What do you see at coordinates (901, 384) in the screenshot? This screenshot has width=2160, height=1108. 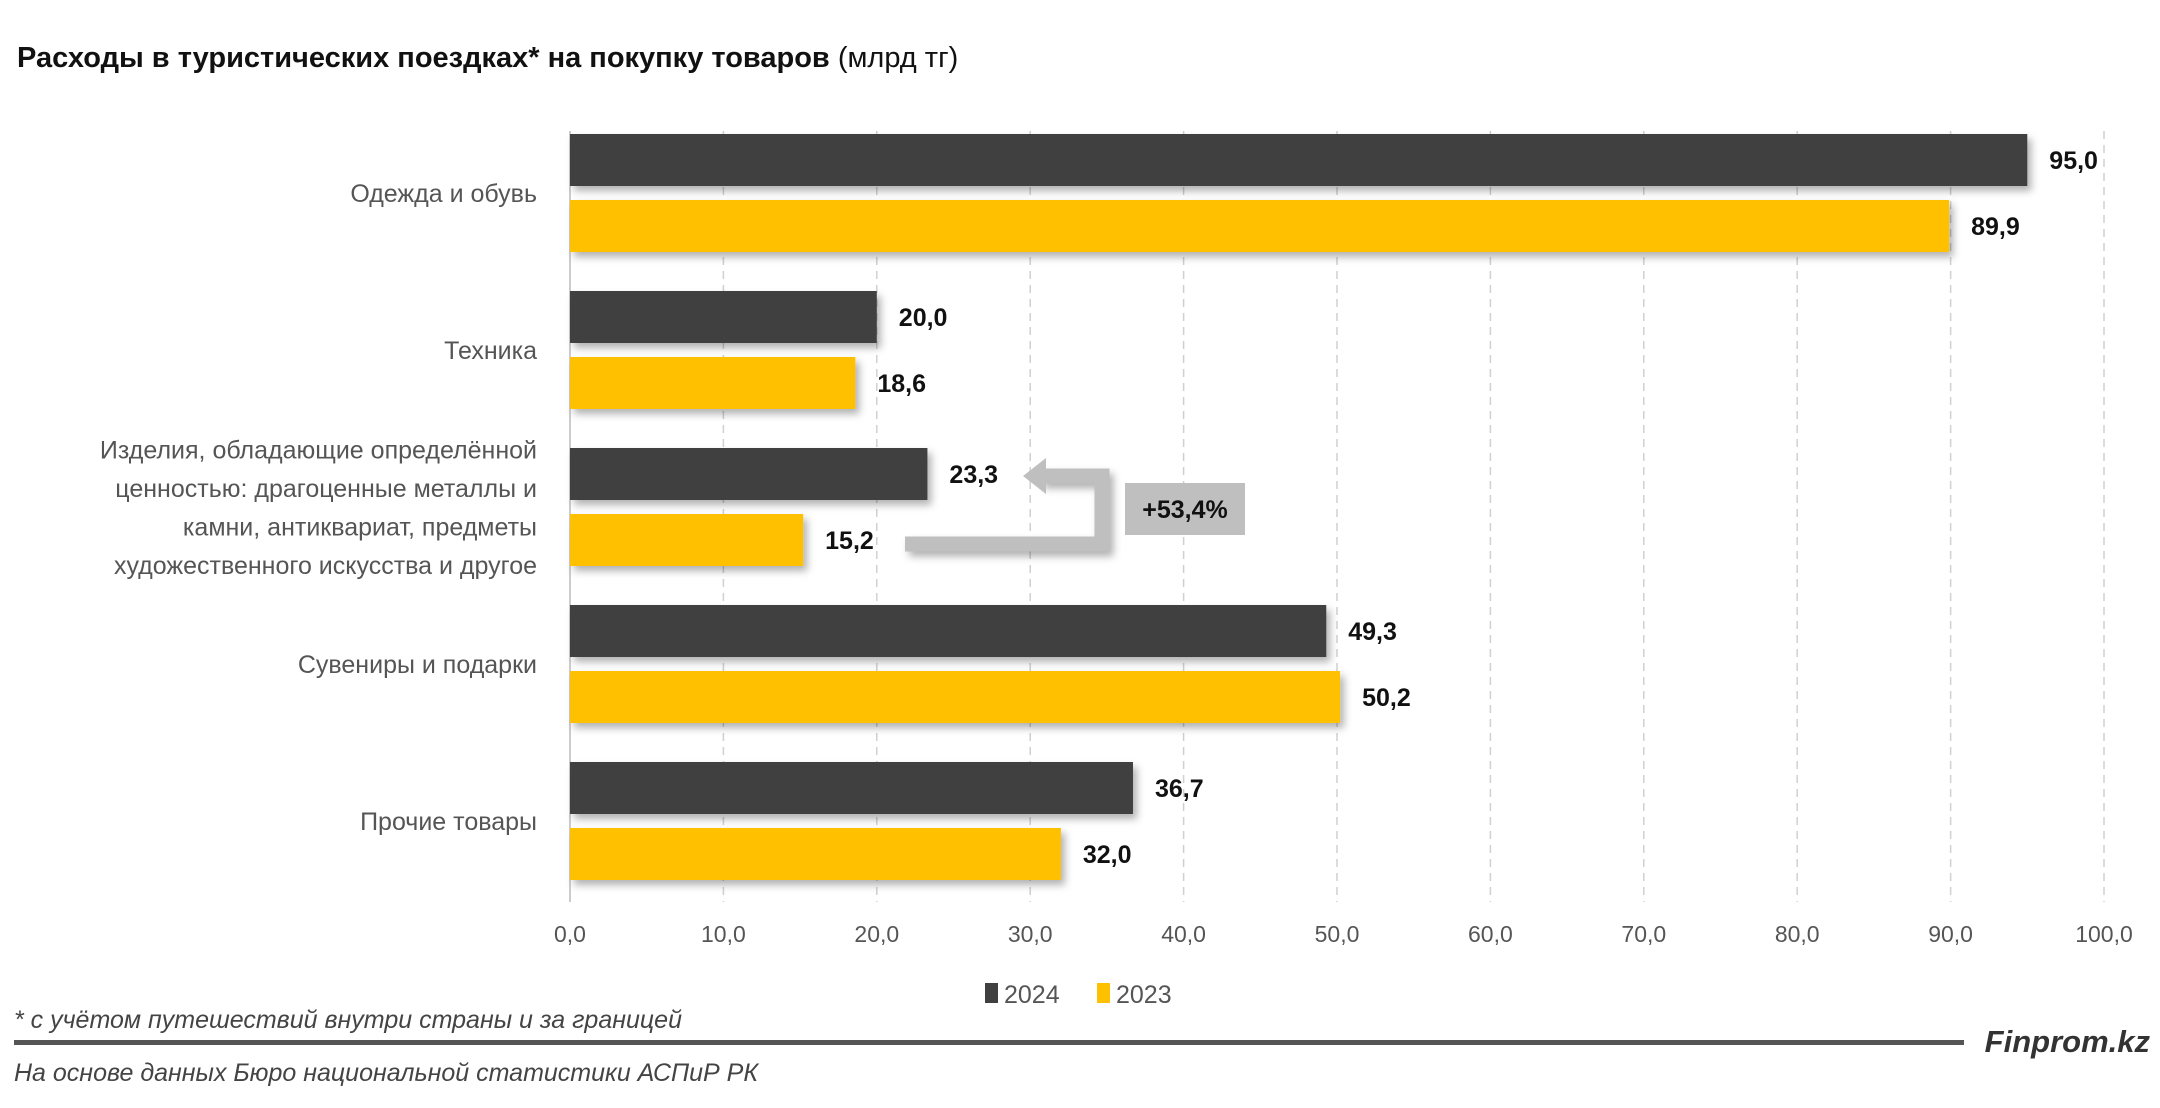 I see `data-label: 18,6` at bounding box center [901, 384].